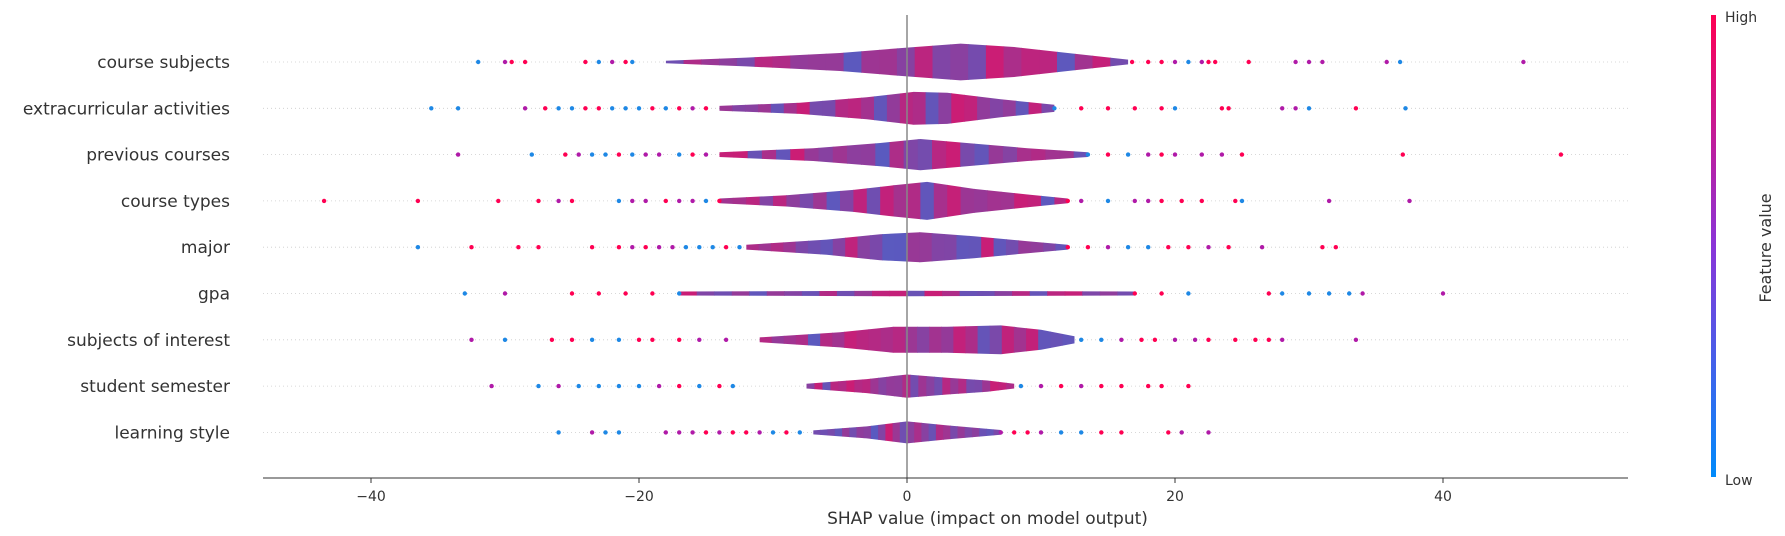 This screenshot has height=536, width=1785. I want to click on feature-label: learning style, so click(172, 433).